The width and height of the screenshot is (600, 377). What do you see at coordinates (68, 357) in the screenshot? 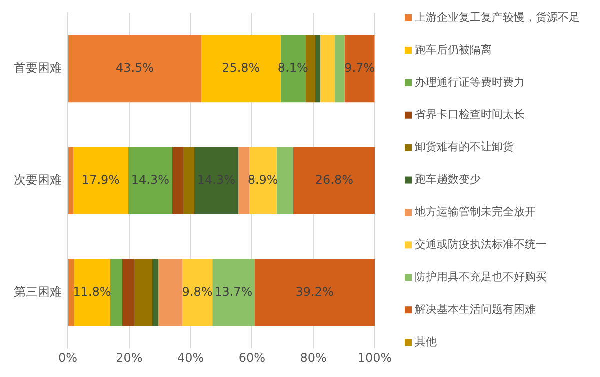
I see `x-tick-label: 0%` at bounding box center [68, 357].